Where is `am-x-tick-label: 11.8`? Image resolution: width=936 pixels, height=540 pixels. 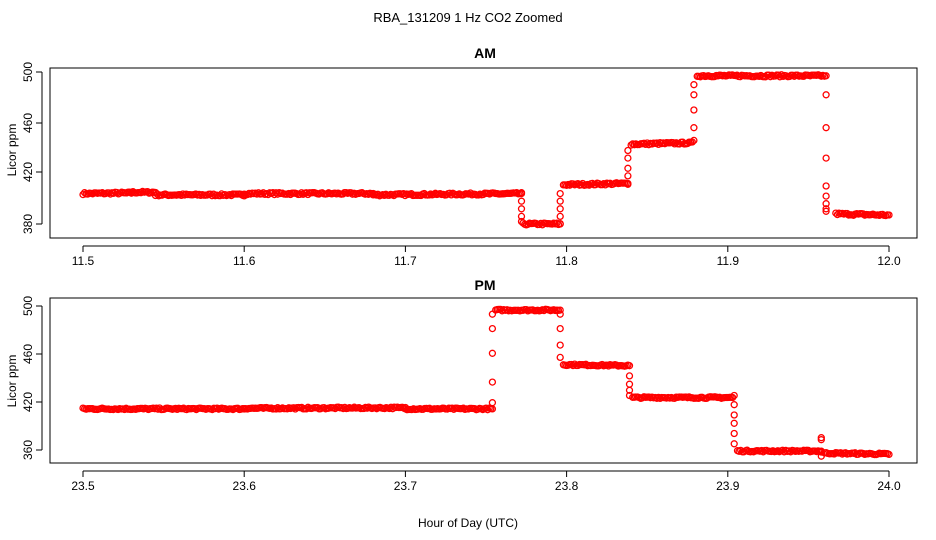 am-x-tick-label: 11.8 is located at coordinates (566, 261).